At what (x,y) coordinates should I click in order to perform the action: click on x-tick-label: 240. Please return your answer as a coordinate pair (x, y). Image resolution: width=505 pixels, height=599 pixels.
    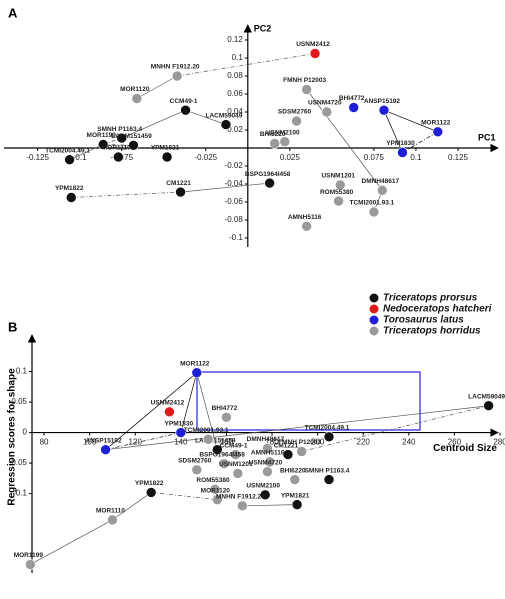
    Looking at the image, I should click on (409, 442).